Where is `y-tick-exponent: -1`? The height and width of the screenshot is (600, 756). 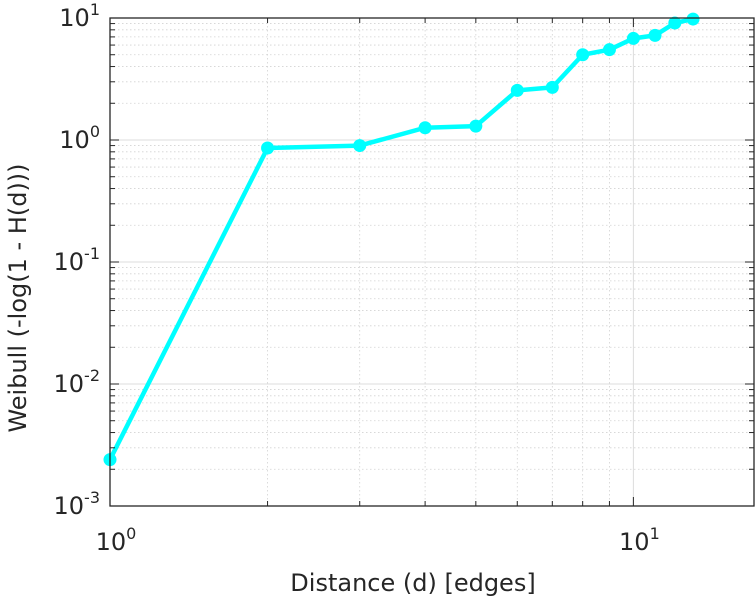 y-tick-exponent: -1 is located at coordinates (92, 253).